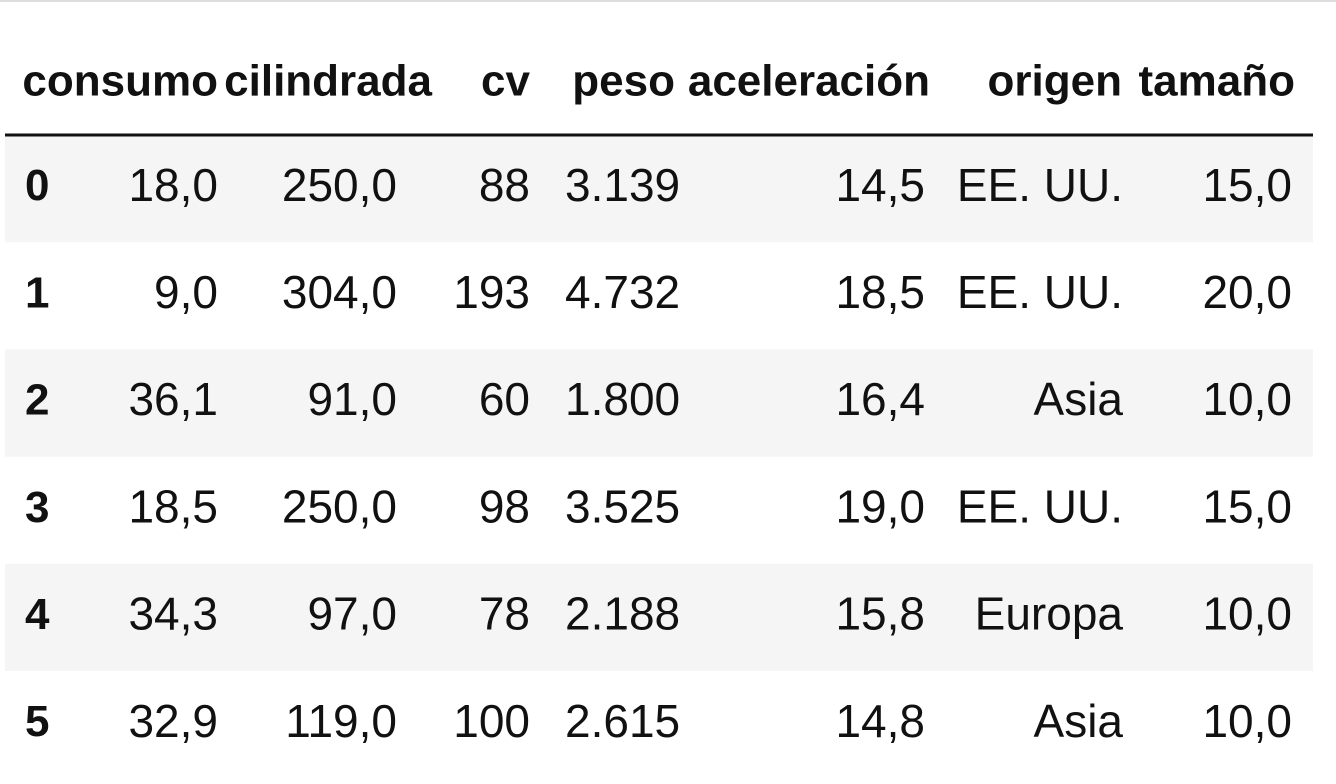 The width and height of the screenshot is (1336, 784). I want to click on column-header: tamaño, so click(1217, 81).